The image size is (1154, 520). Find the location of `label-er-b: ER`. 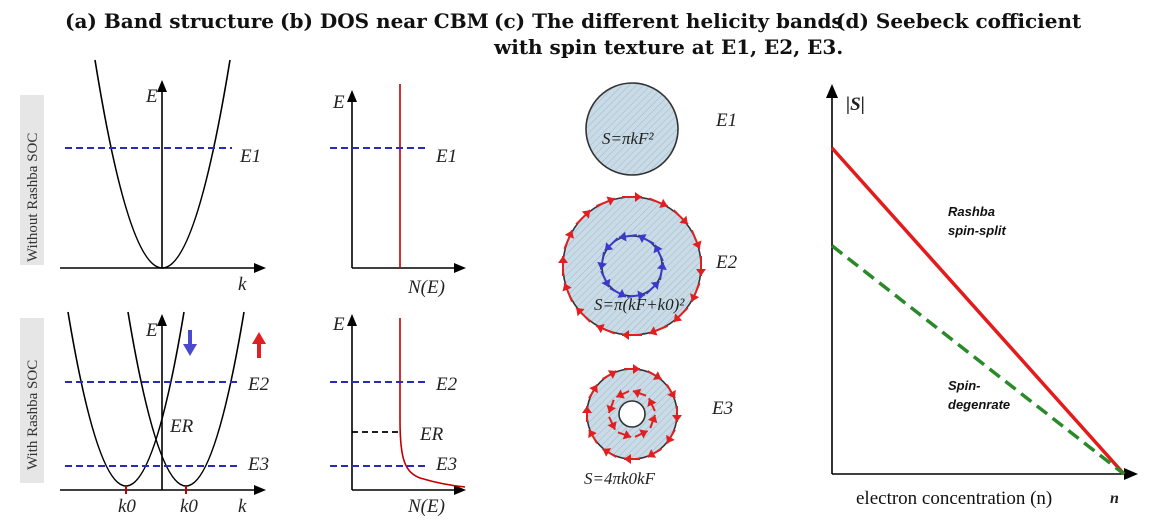

label-er-b: ER is located at coordinates (431, 434).